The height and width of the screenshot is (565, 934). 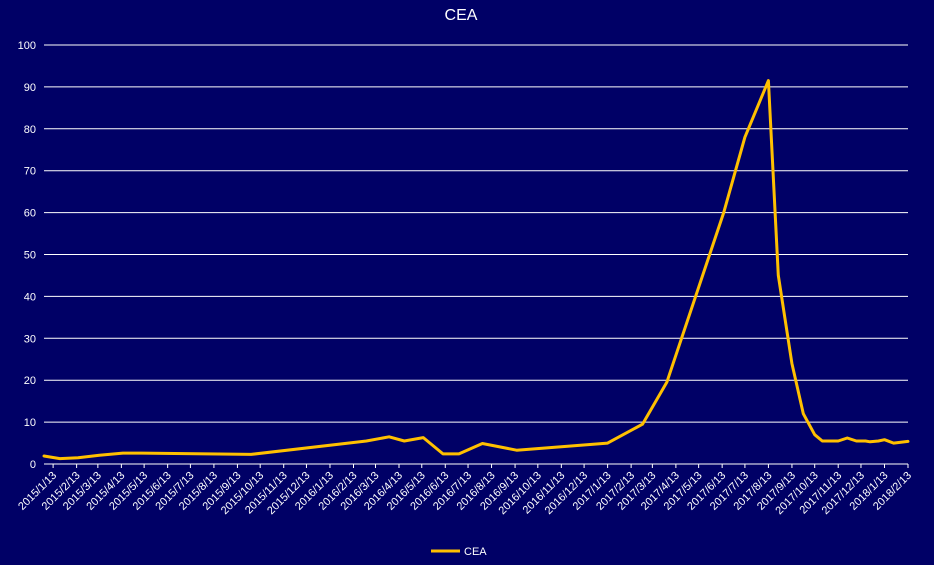 I want to click on y-tick-label: 10, so click(x=30, y=423).